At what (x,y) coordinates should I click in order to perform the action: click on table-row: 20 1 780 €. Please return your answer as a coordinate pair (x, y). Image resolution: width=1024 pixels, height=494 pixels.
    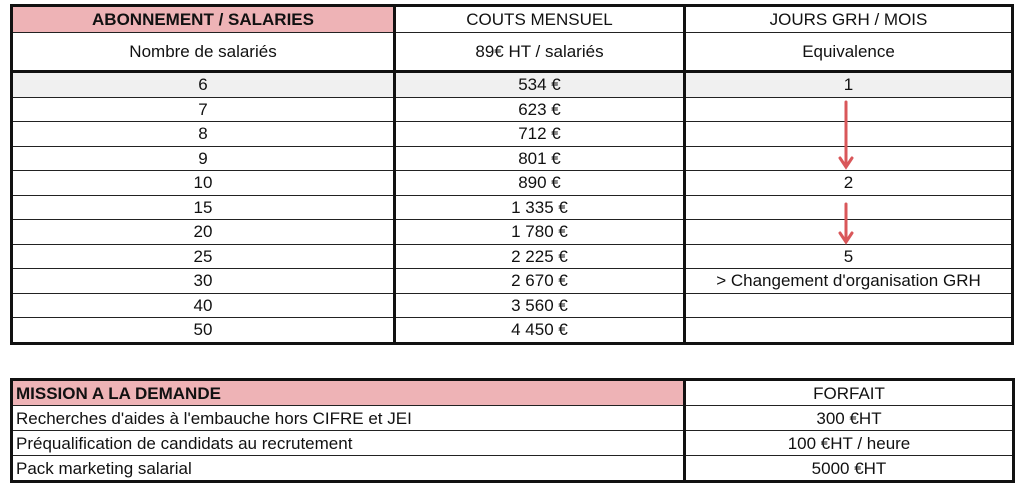
    Looking at the image, I should click on (512, 232).